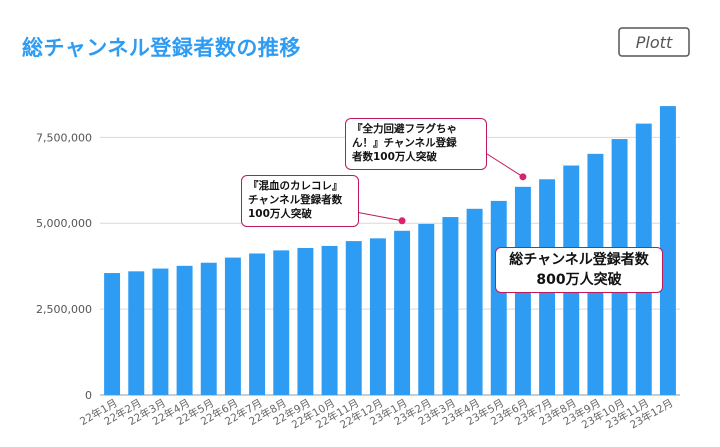  What do you see at coordinates (579, 280) in the screenshot?
I see `milestone-line2: 800万人突破` at bounding box center [579, 280].